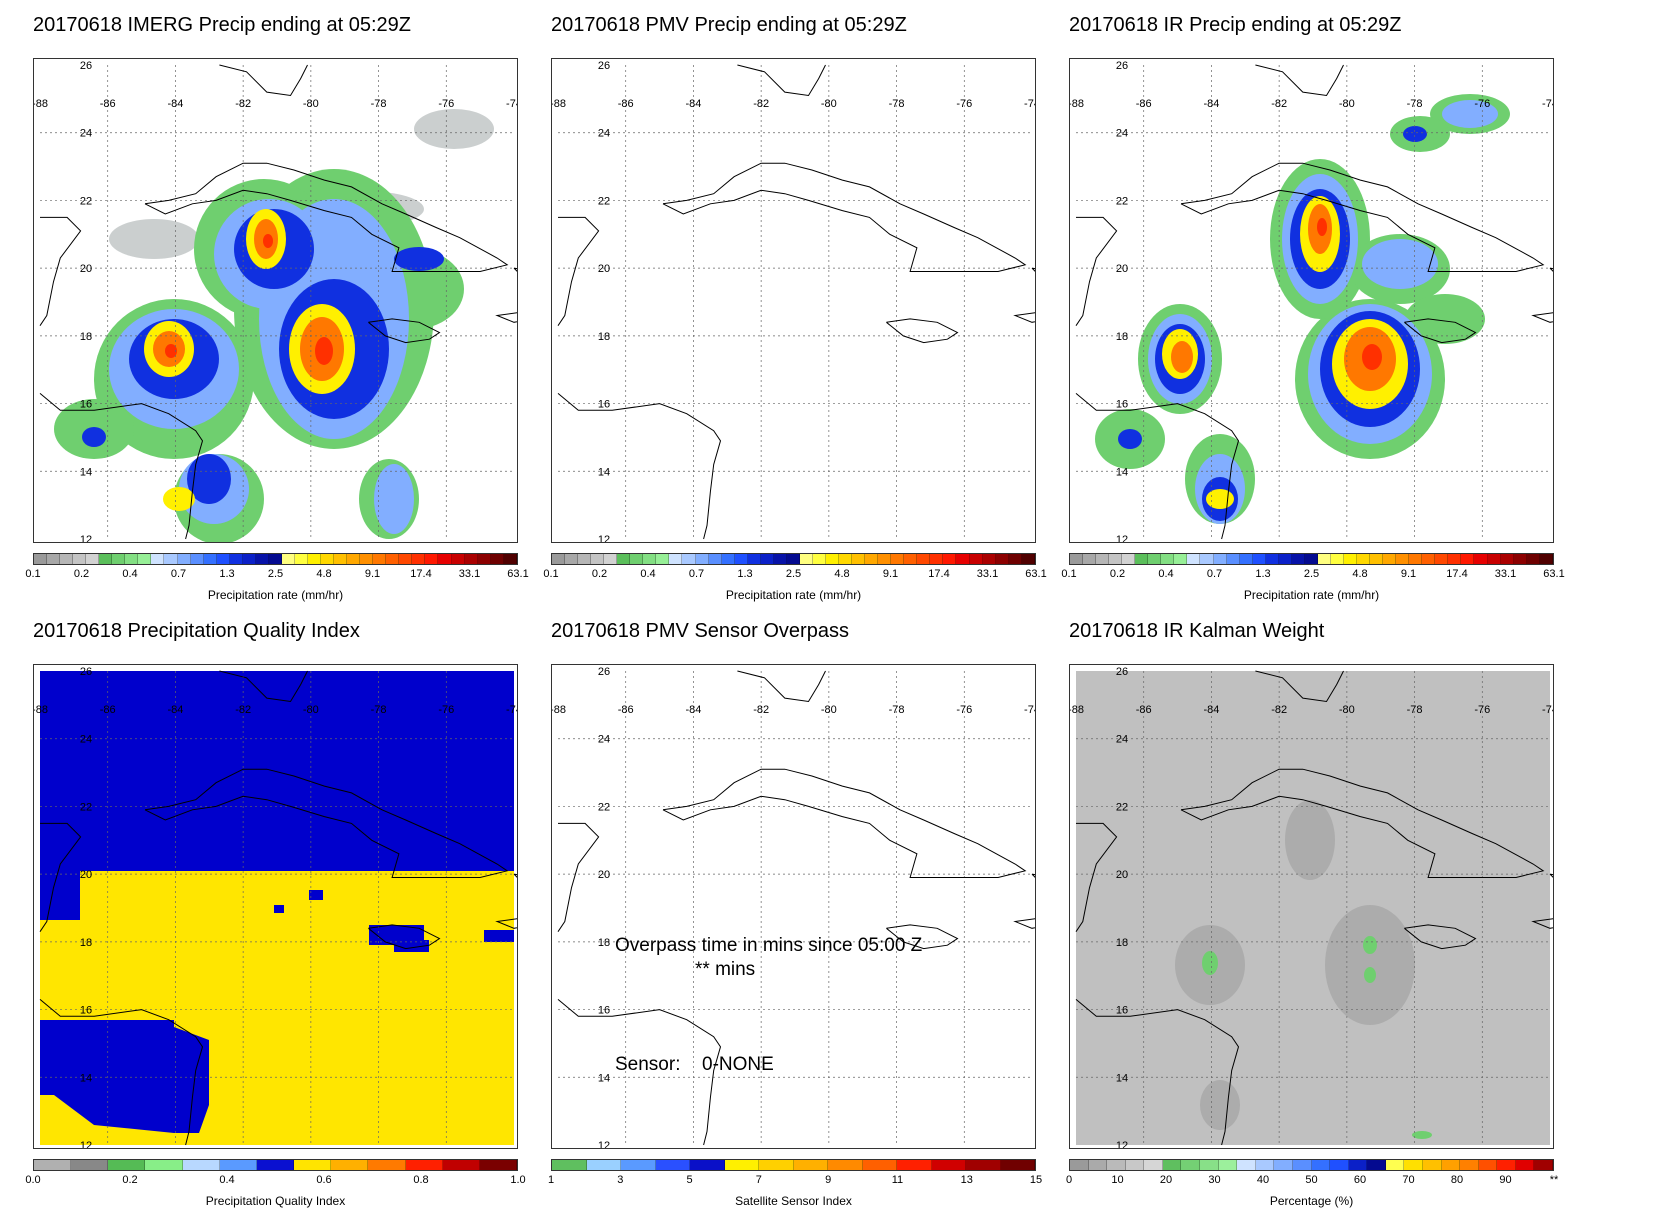  Describe the element at coordinates (1235, 25) in the screenshot. I see `panel-title: 20170618 IR Precip ending at 05:29Z` at that location.